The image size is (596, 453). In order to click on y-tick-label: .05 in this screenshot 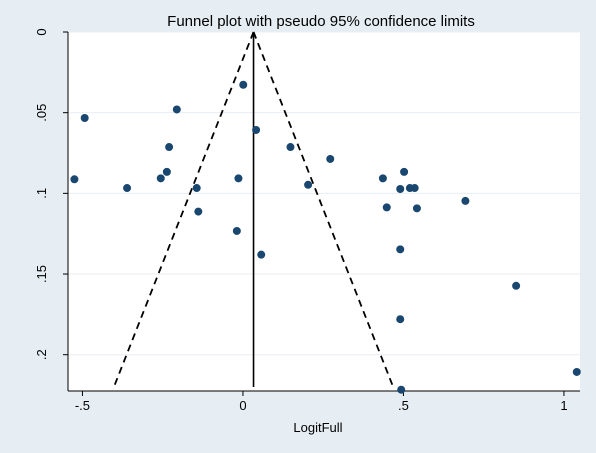, I will do `click(41, 113)`.